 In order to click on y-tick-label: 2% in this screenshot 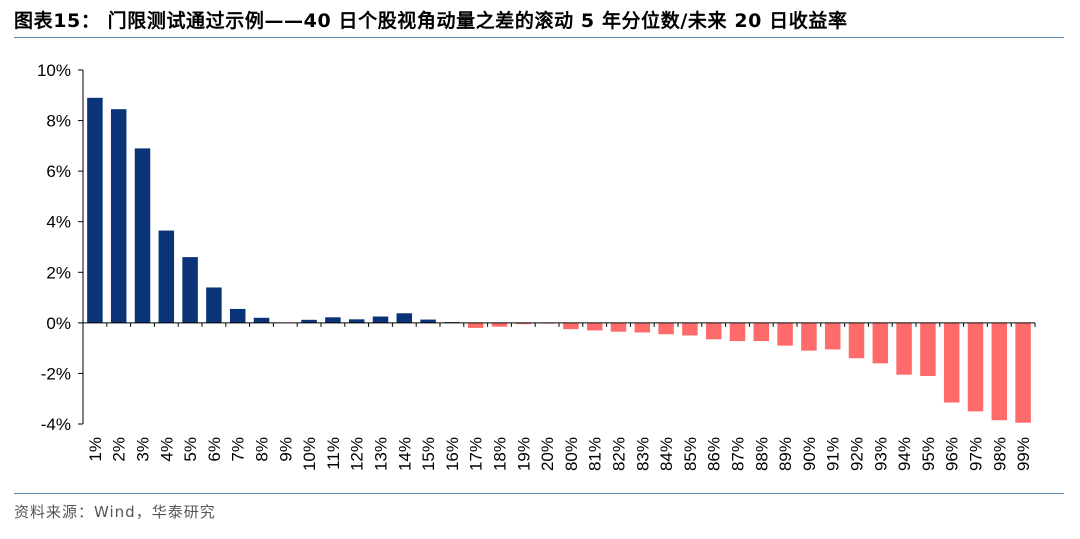, I will do `click(58, 272)`.